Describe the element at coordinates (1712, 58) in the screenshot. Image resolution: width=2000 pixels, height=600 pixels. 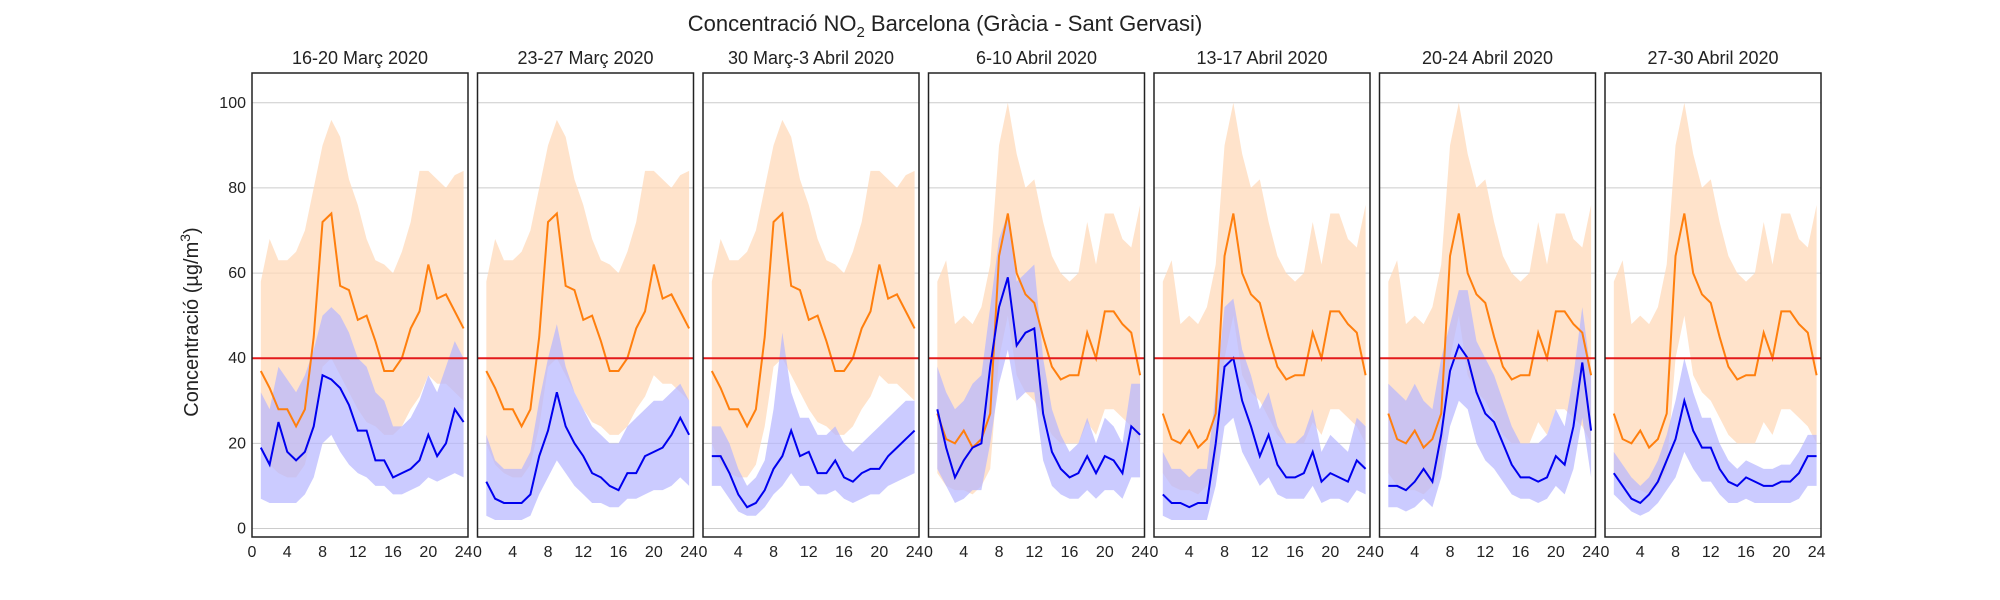
I see `panel-title: 27-30 Abril 2020` at that location.